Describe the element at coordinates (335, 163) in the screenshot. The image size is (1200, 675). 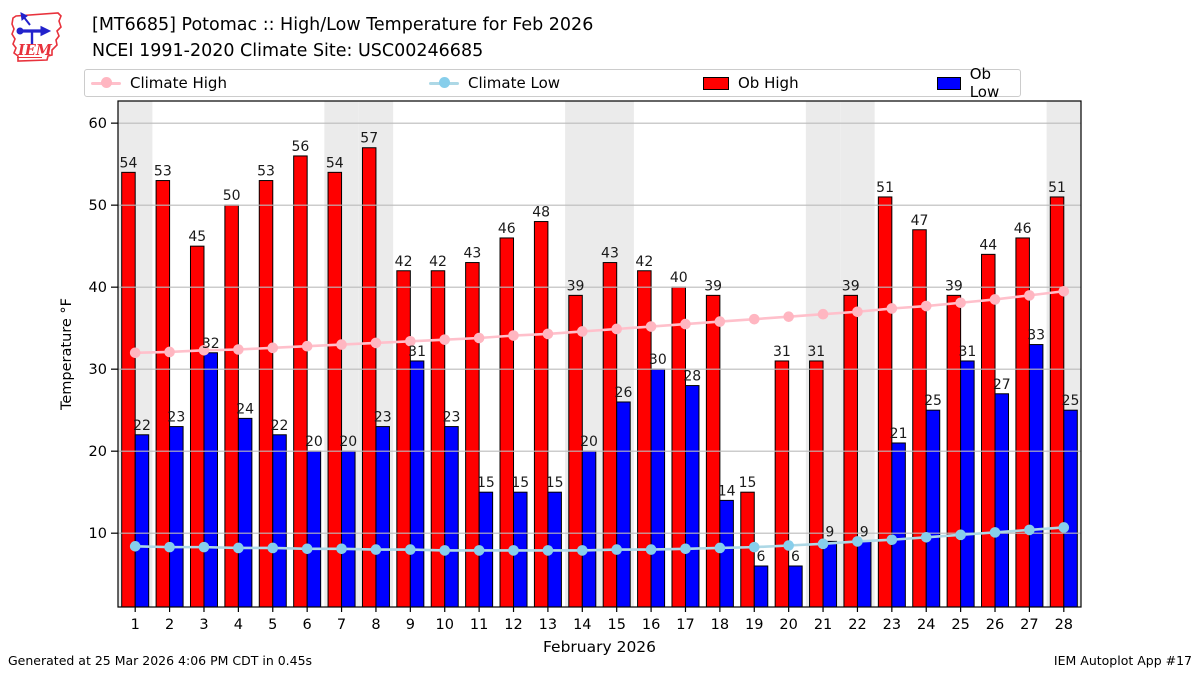
I see `ob-high-value-day-7: 54` at that location.